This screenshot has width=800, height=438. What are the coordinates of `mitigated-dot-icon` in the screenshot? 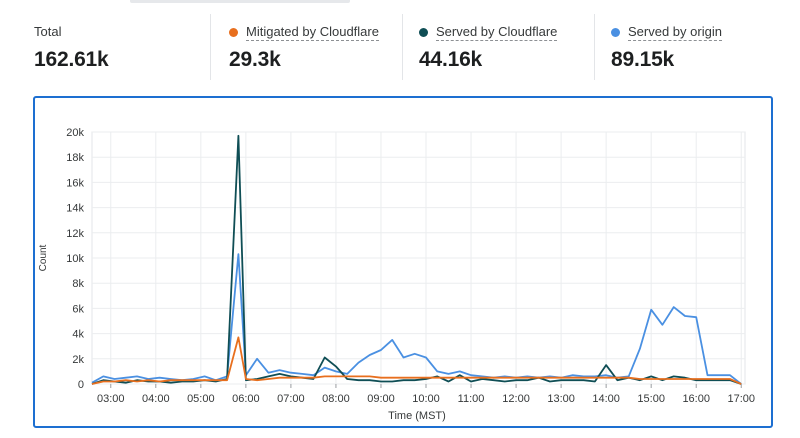 It's located at (233, 32).